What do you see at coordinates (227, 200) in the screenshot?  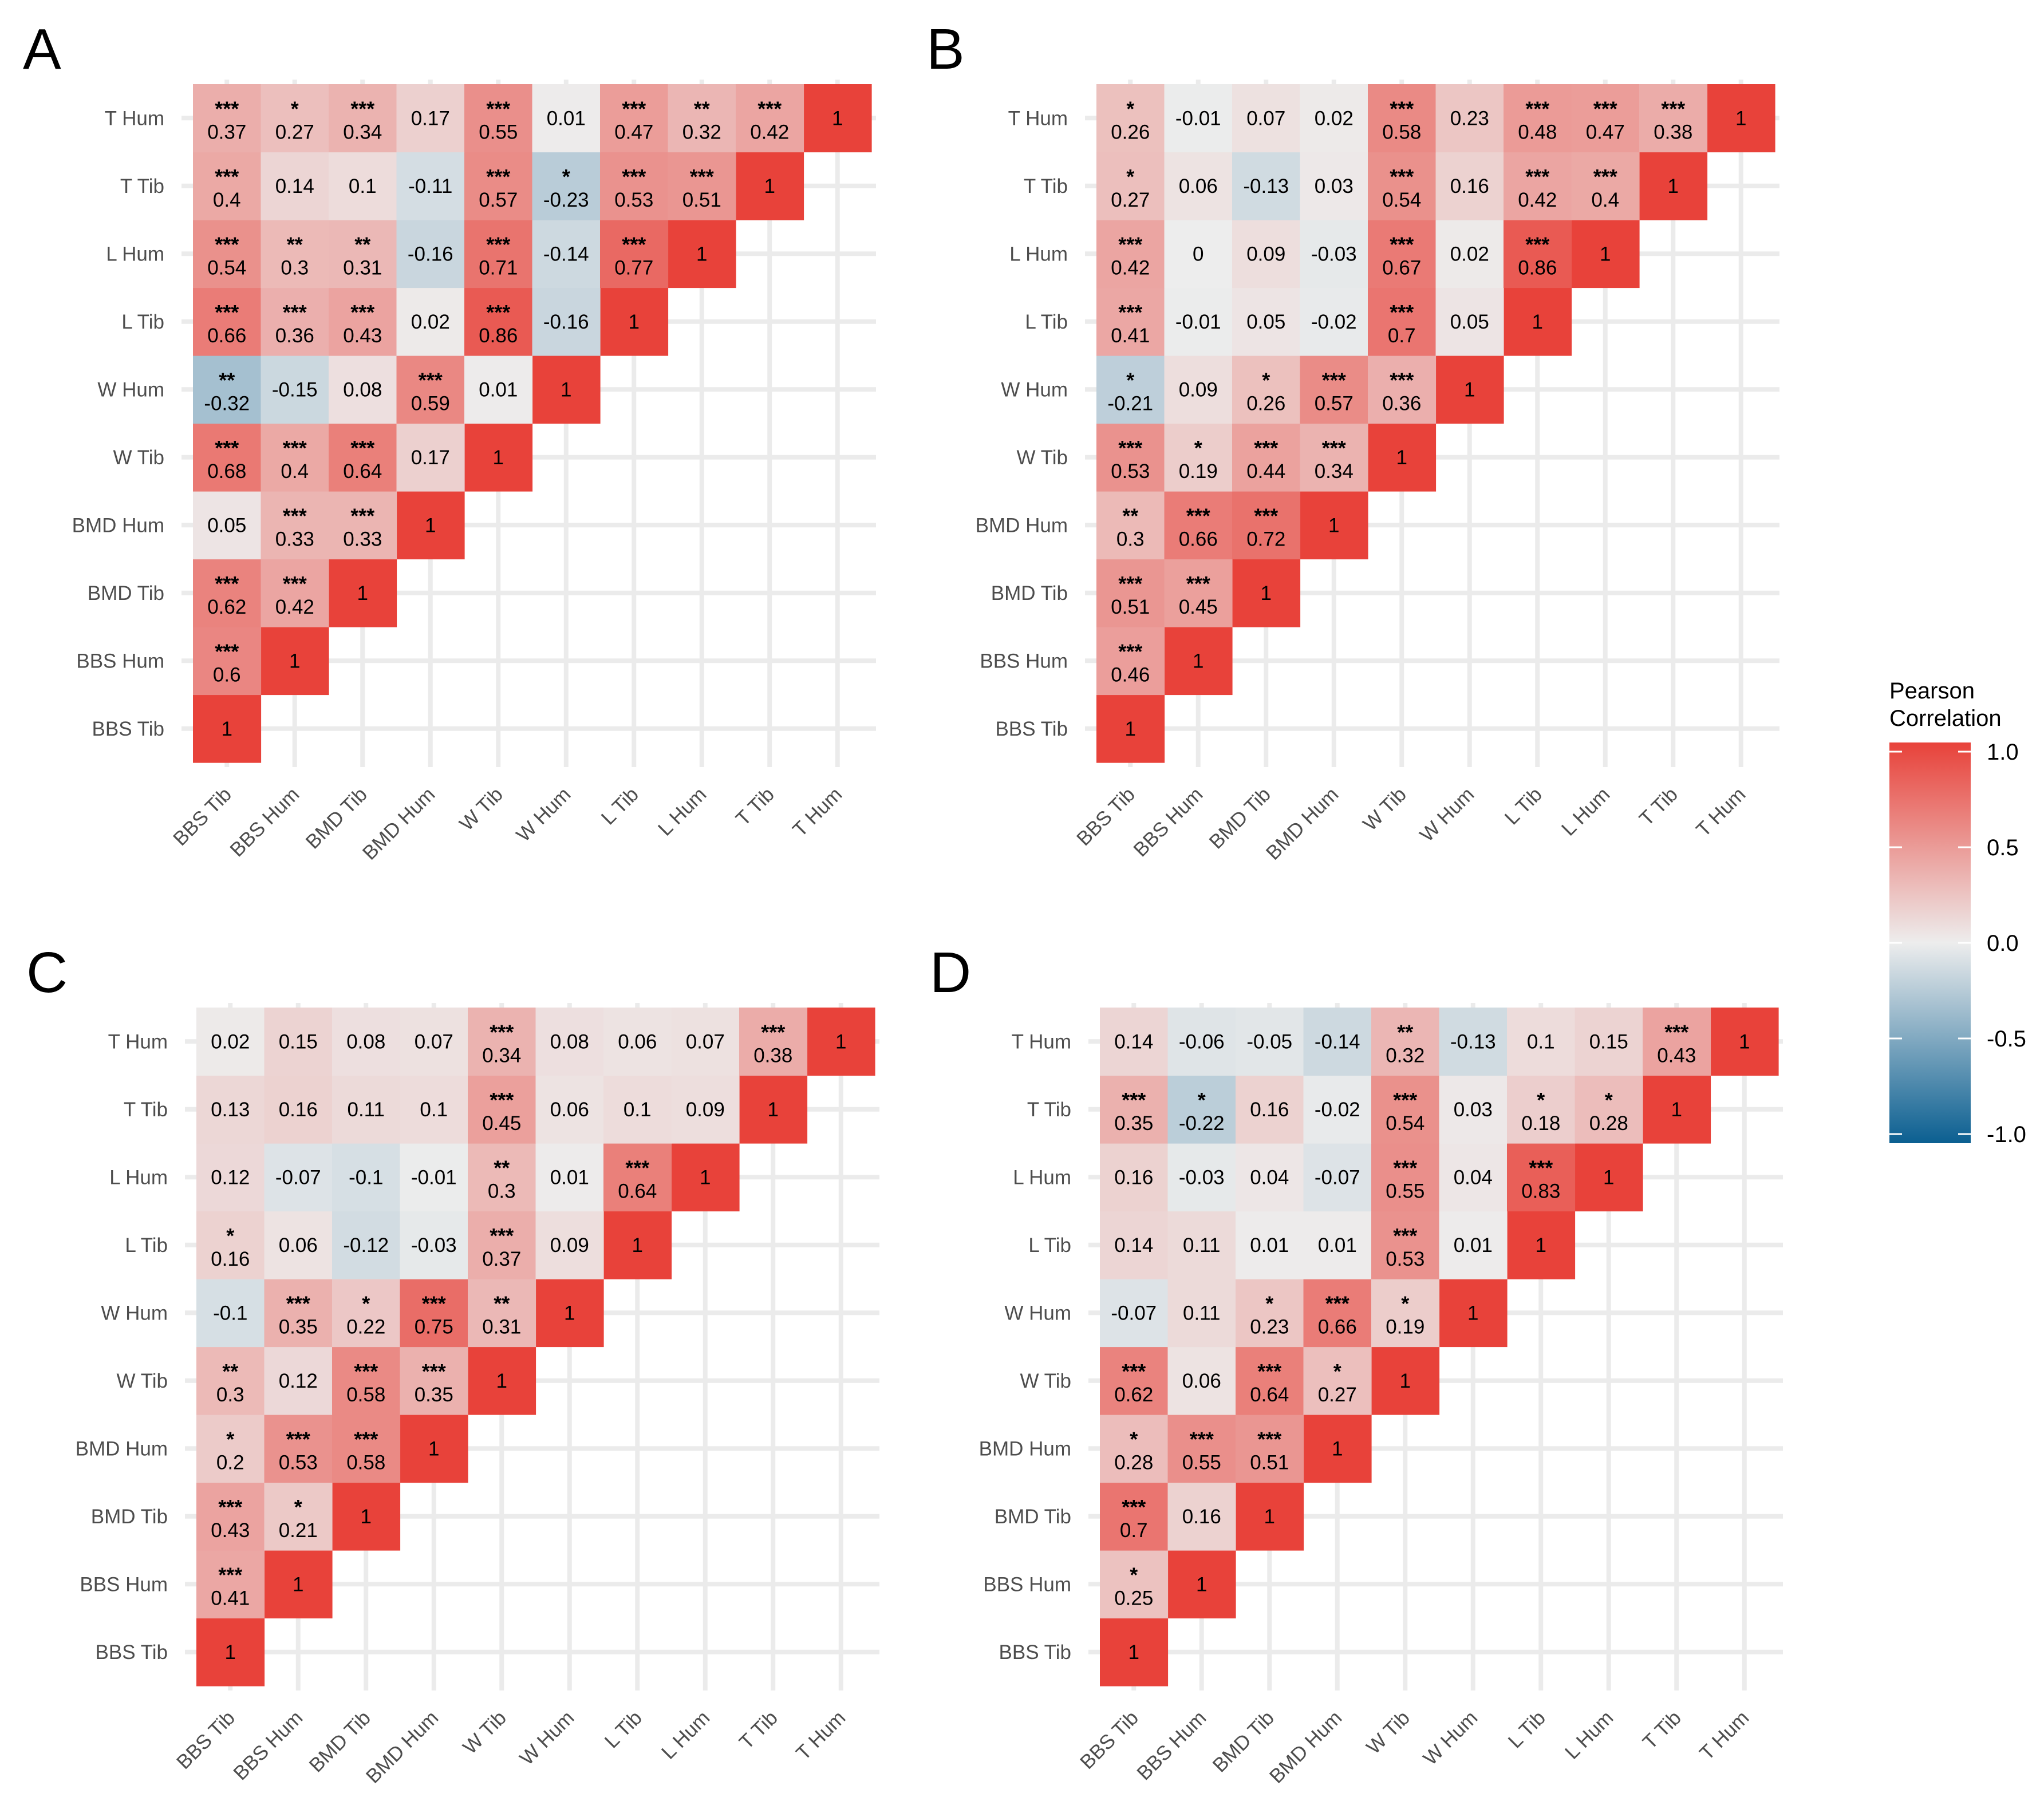 I see `cell-value-label: 0.4` at bounding box center [227, 200].